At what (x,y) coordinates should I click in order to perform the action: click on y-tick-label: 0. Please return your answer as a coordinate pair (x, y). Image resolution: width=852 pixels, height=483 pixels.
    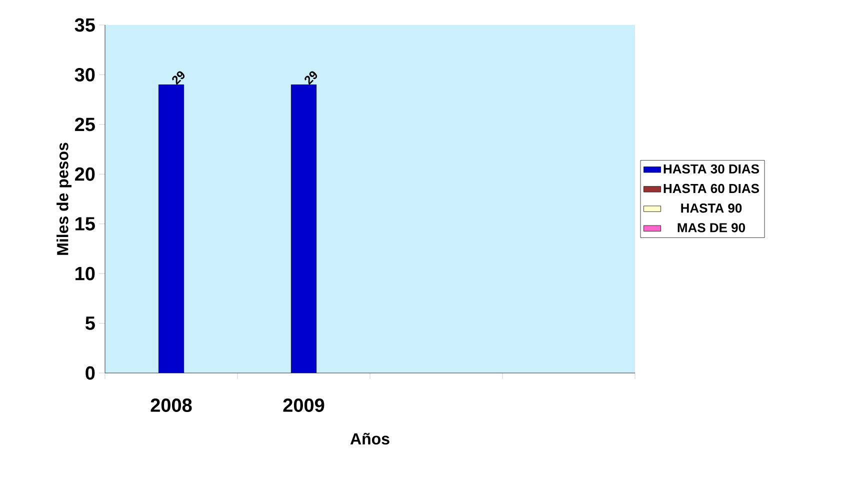
    Looking at the image, I should click on (90, 373).